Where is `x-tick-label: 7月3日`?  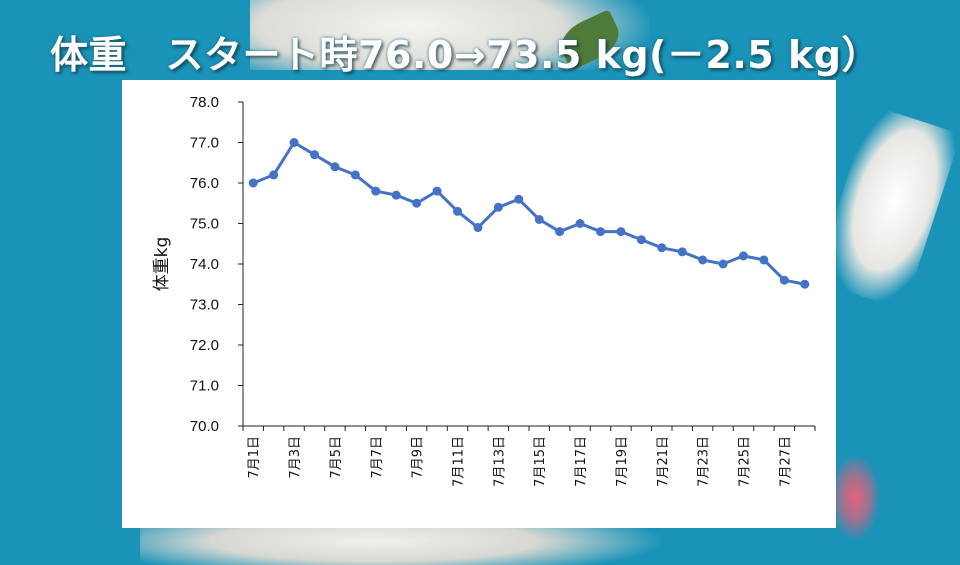
x-tick-label: 7月3日 is located at coordinates (295, 457).